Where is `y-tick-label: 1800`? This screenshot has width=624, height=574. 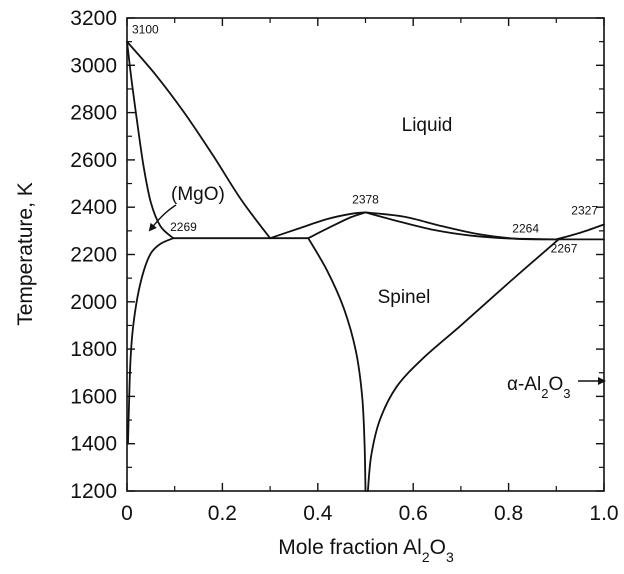 y-tick-label: 1800 is located at coordinates (93, 349).